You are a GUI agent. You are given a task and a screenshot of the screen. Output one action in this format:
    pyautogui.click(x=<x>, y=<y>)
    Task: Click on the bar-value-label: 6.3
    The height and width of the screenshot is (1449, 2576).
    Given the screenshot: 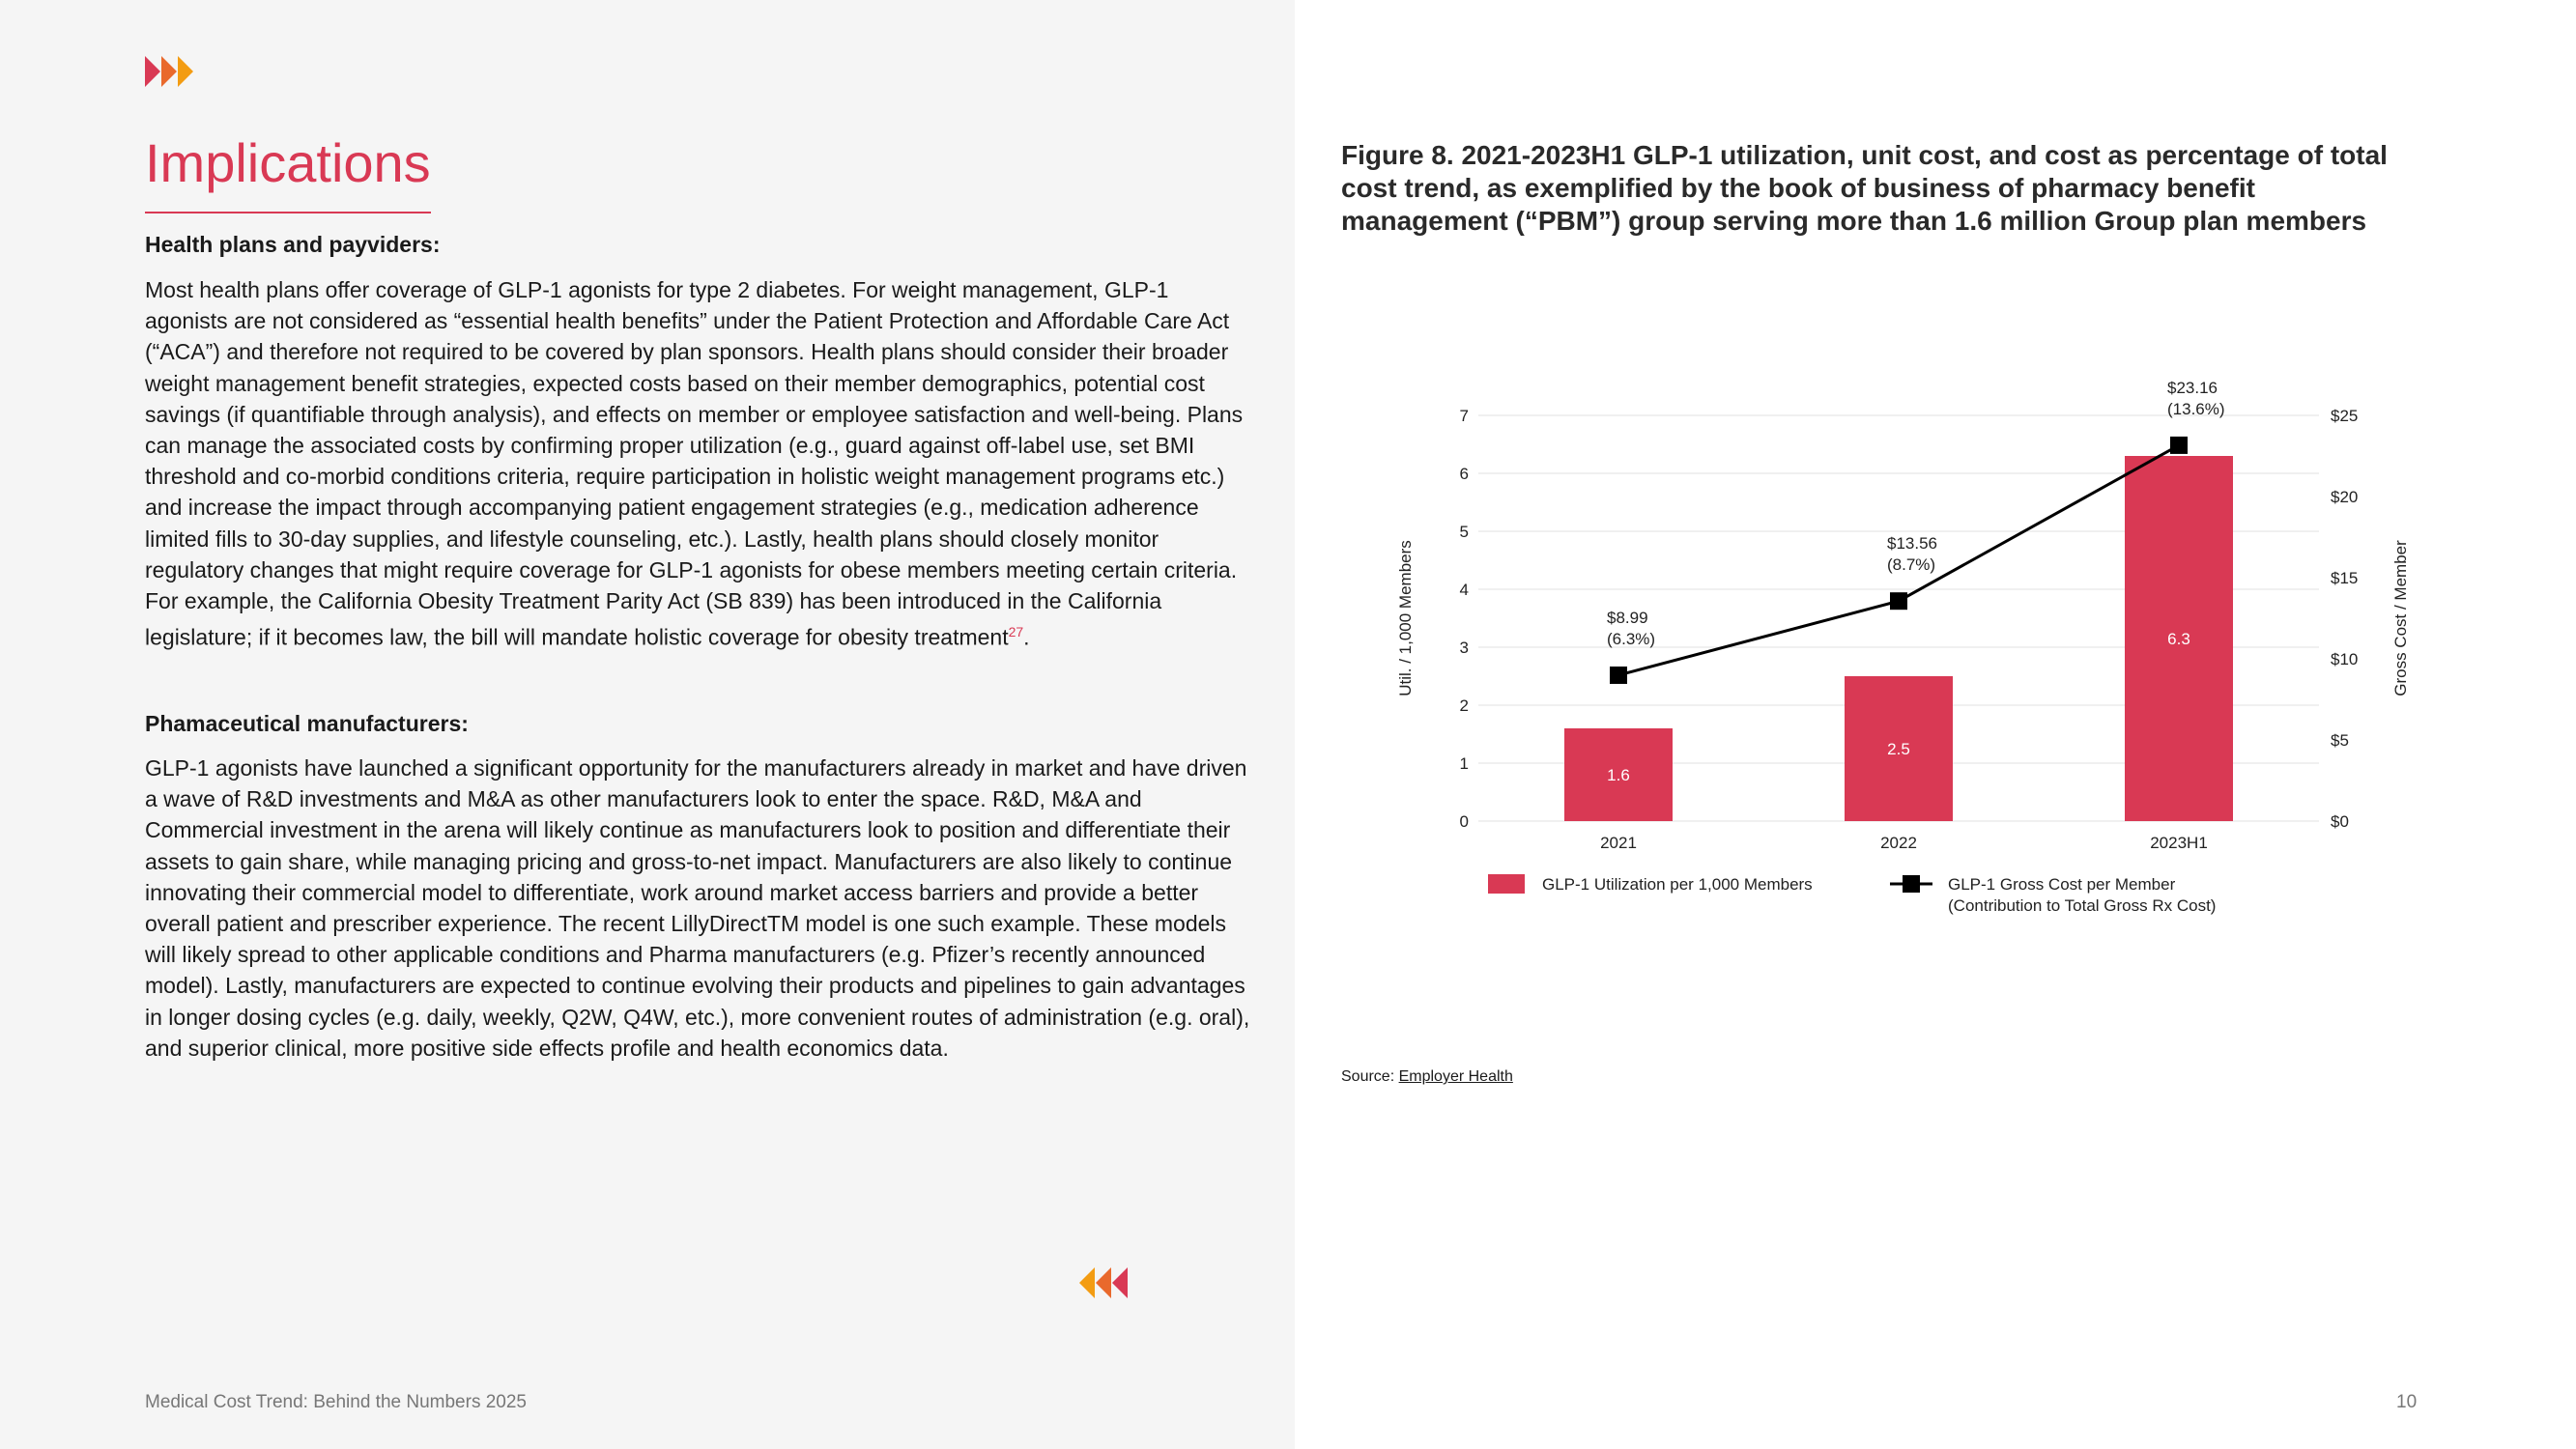 What is the action you would take?
    pyautogui.click(x=2178, y=639)
    